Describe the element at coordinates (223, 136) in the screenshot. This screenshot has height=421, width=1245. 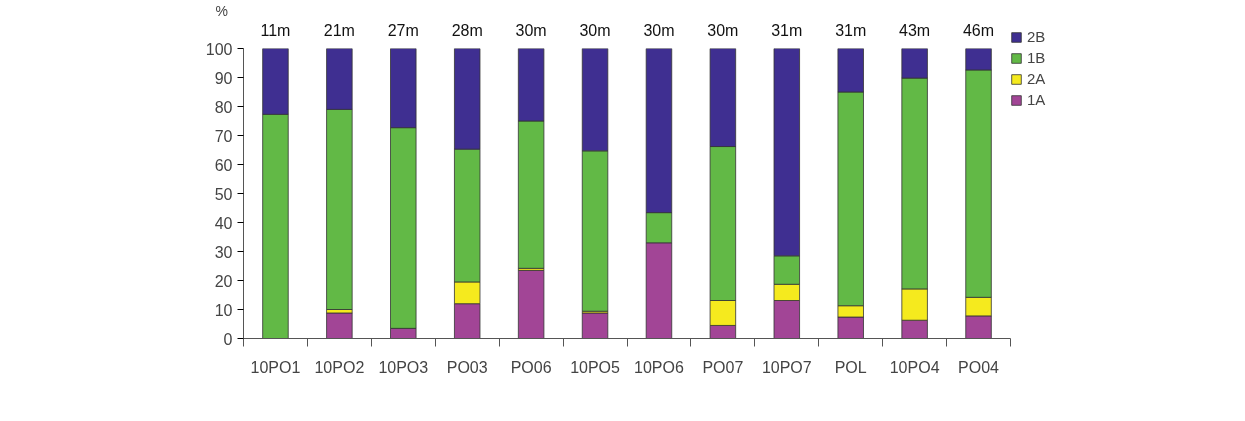
I see `y-tick-label: 70` at that location.